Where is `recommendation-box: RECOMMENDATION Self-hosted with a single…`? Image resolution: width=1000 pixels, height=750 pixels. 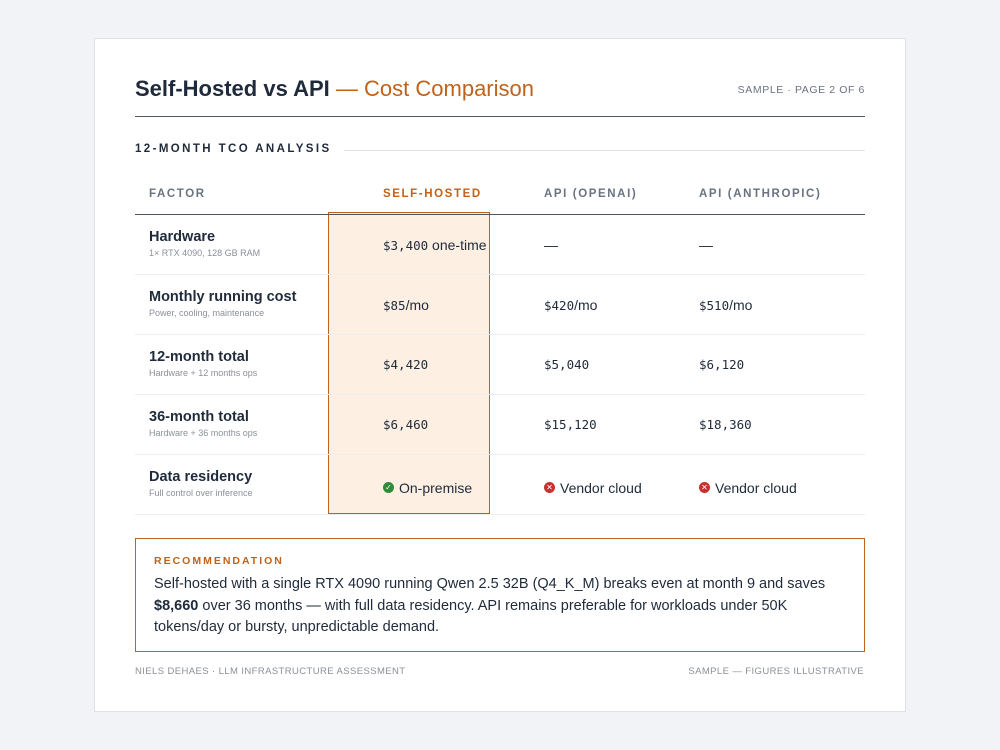 recommendation-box: RECOMMENDATION Self-hosted with a single… is located at coordinates (500, 595).